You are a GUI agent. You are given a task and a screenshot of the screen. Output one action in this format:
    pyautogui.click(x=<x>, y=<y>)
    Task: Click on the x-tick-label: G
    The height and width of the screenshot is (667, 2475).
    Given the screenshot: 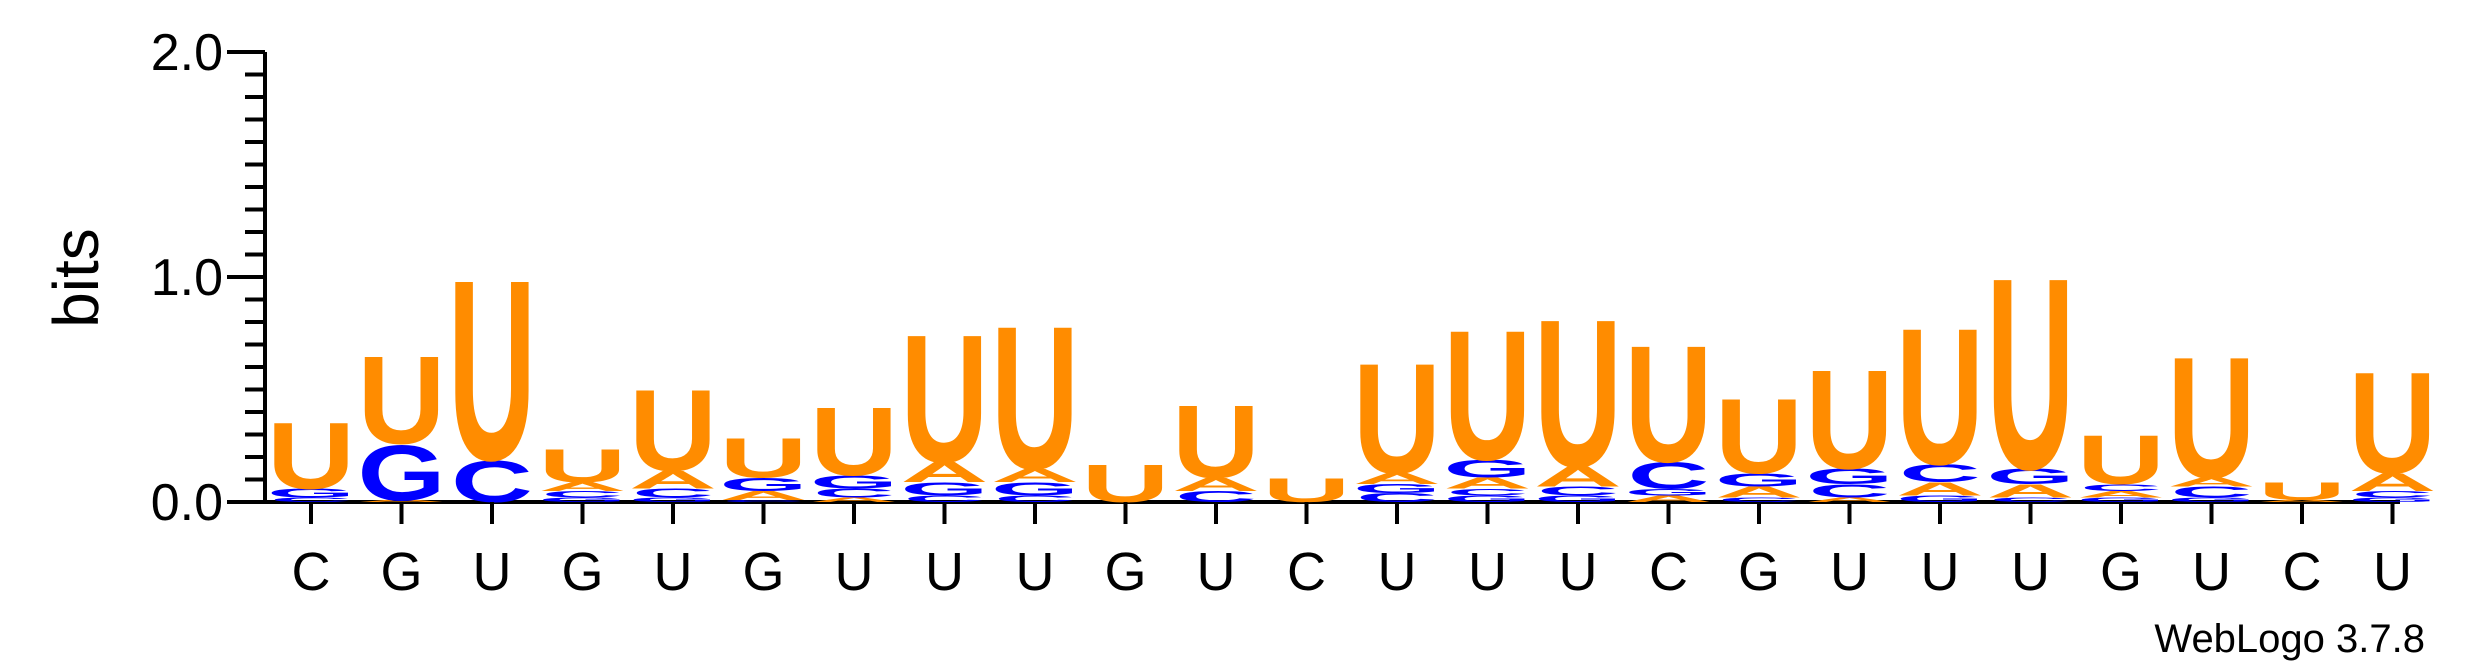 What is the action you would take?
    pyautogui.click(x=401, y=572)
    